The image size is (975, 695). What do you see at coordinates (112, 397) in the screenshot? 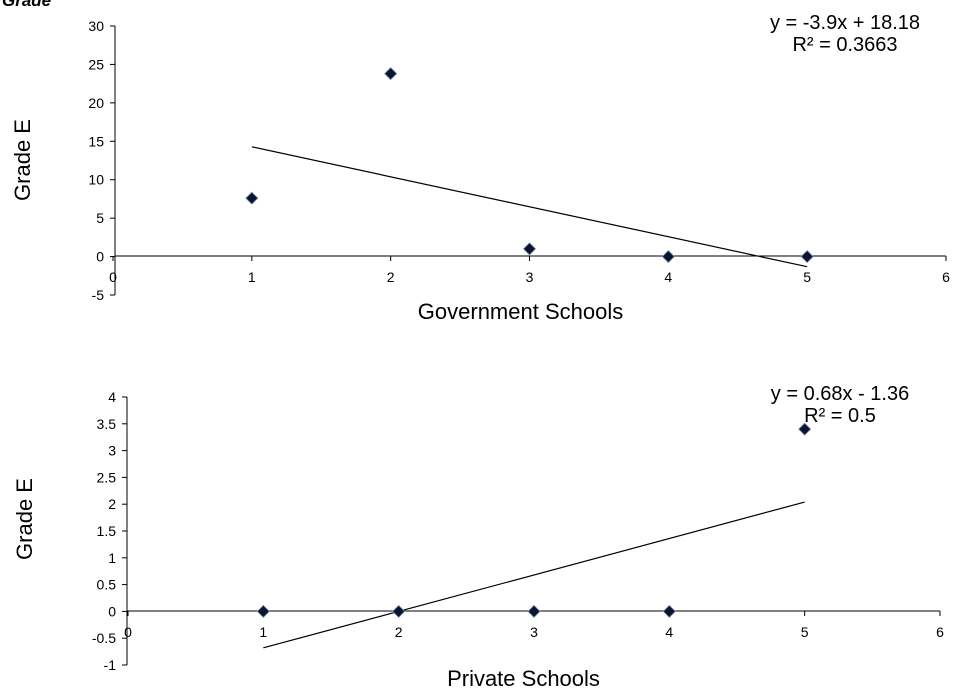
I see `y-tick-label: 4` at bounding box center [112, 397].